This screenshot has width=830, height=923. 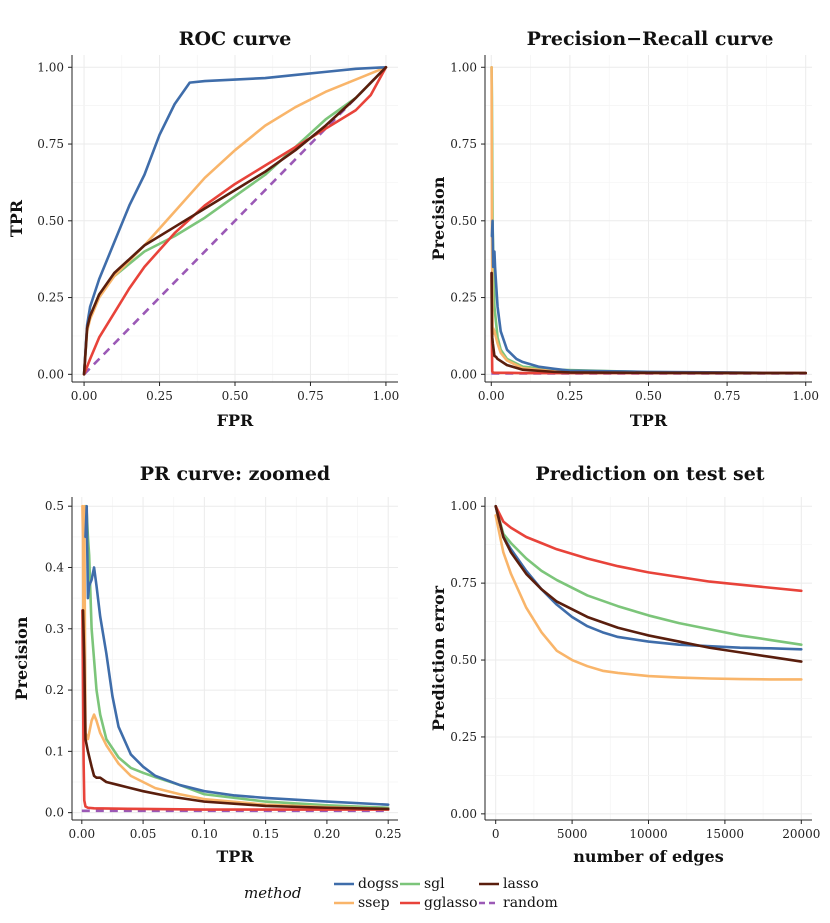 What do you see at coordinates (327, 834) in the screenshot?
I see `x-tick-label: 0.20` at bounding box center [327, 834].